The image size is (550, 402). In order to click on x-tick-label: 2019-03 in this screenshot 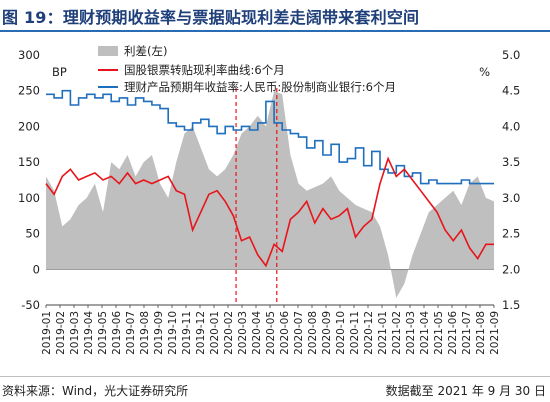, I will do `click(75, 333)`.